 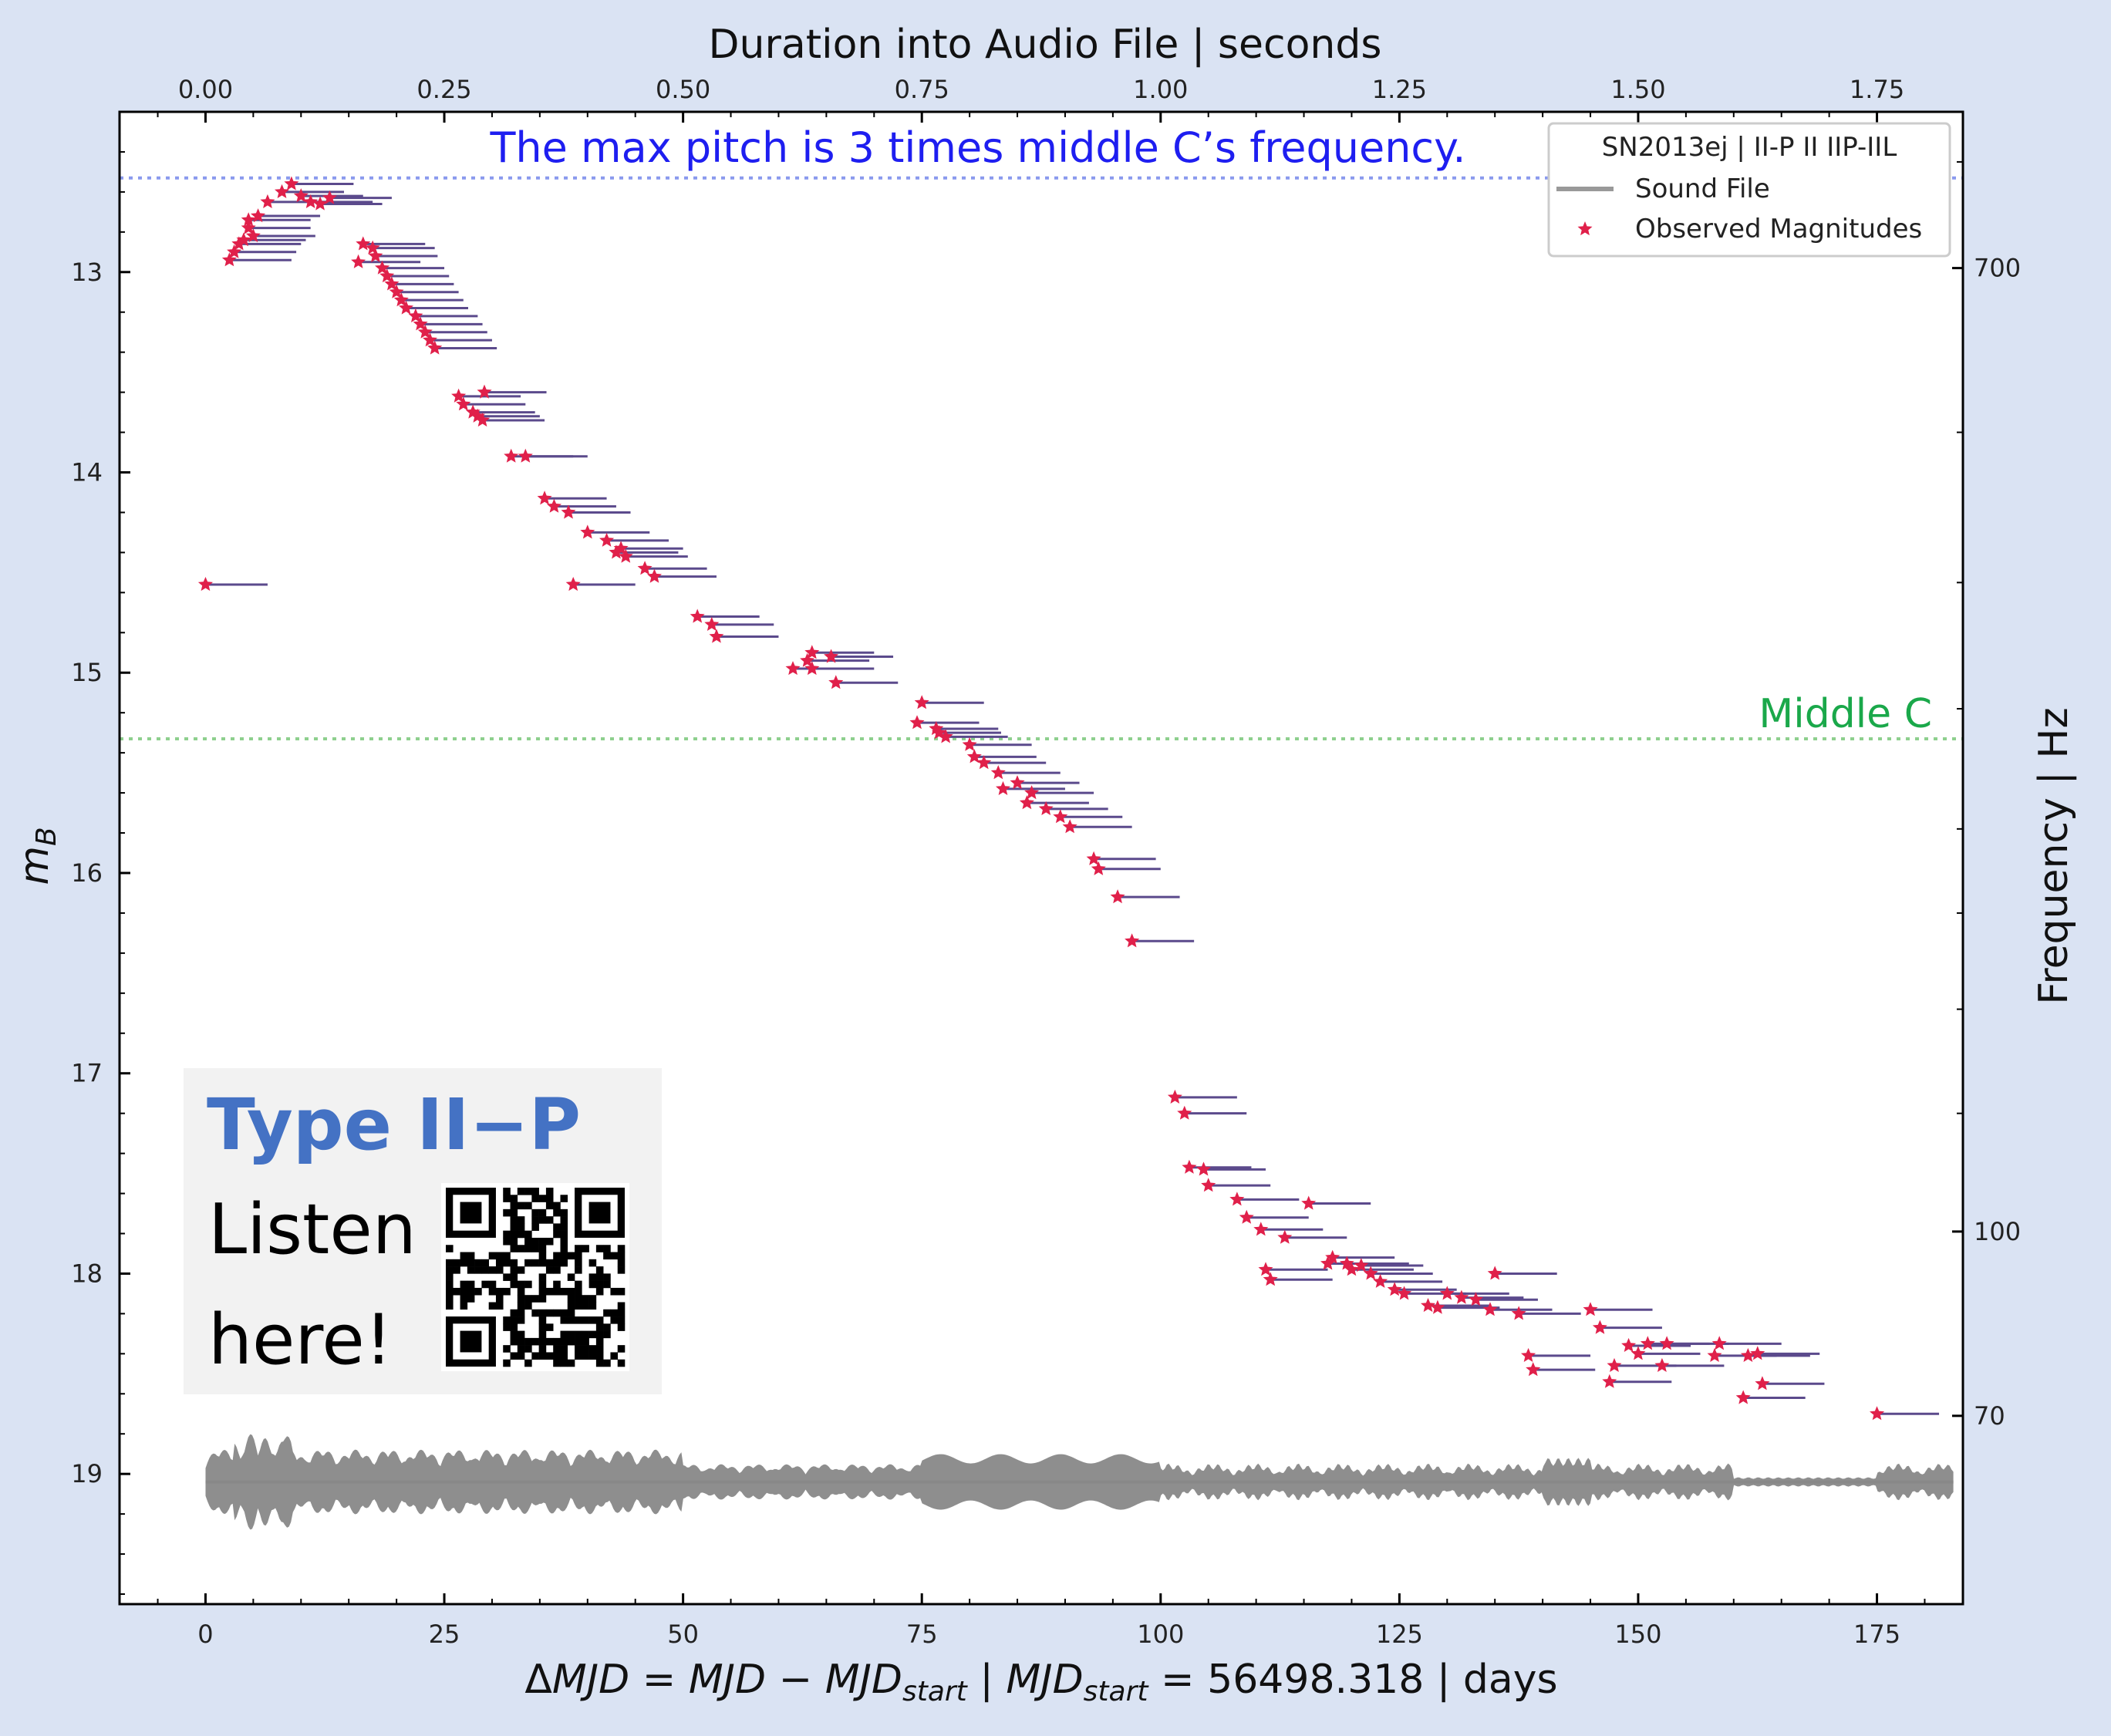 What do you see at coordinates (37, 856) in the screenshot?
I see `y-axis-label: mB` at bounding box center [37, 856].